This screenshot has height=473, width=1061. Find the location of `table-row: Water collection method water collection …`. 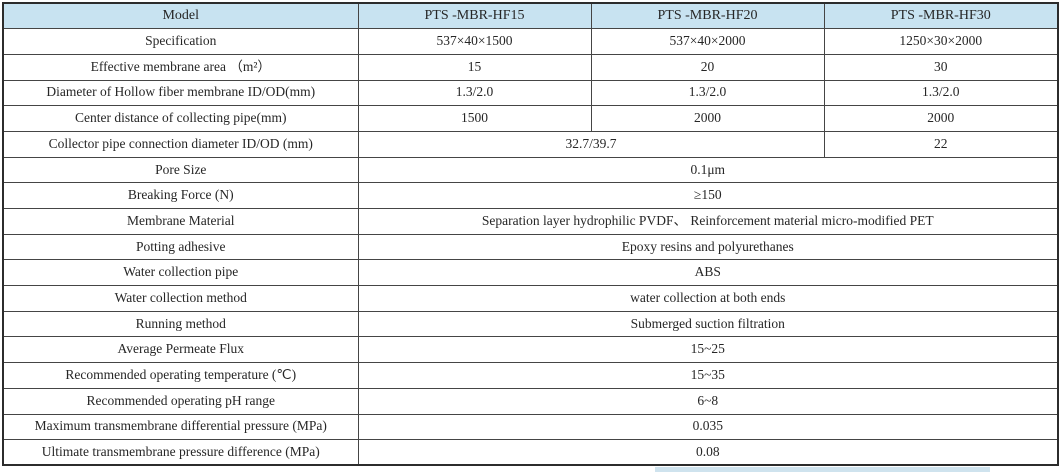

table-row: Water collection method water collection … is located at coordinates (530, 298).